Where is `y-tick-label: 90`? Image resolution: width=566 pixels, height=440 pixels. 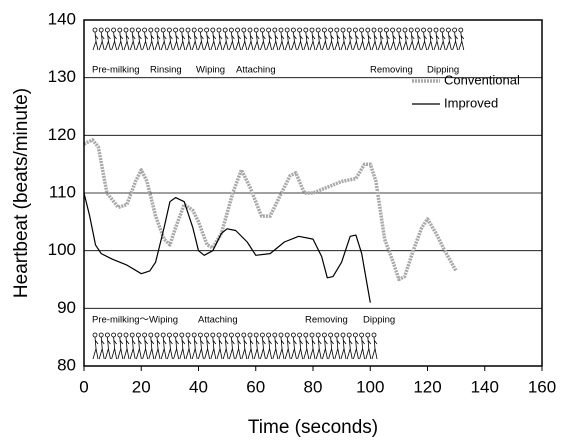
y-tick-label: 90 is located at coordinates (66, 307).